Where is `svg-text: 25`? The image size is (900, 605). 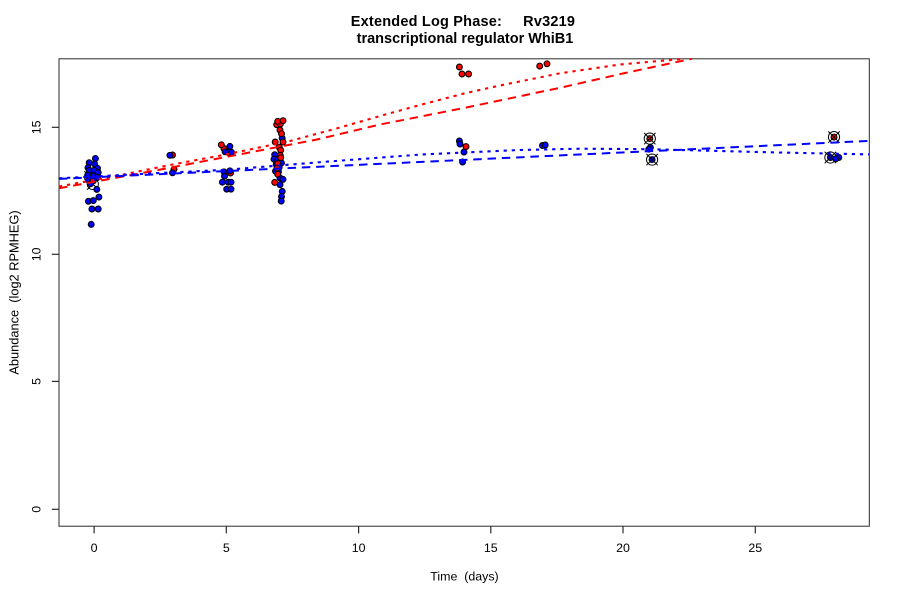
svg-text: 25 is located at coordinates (755, 548).